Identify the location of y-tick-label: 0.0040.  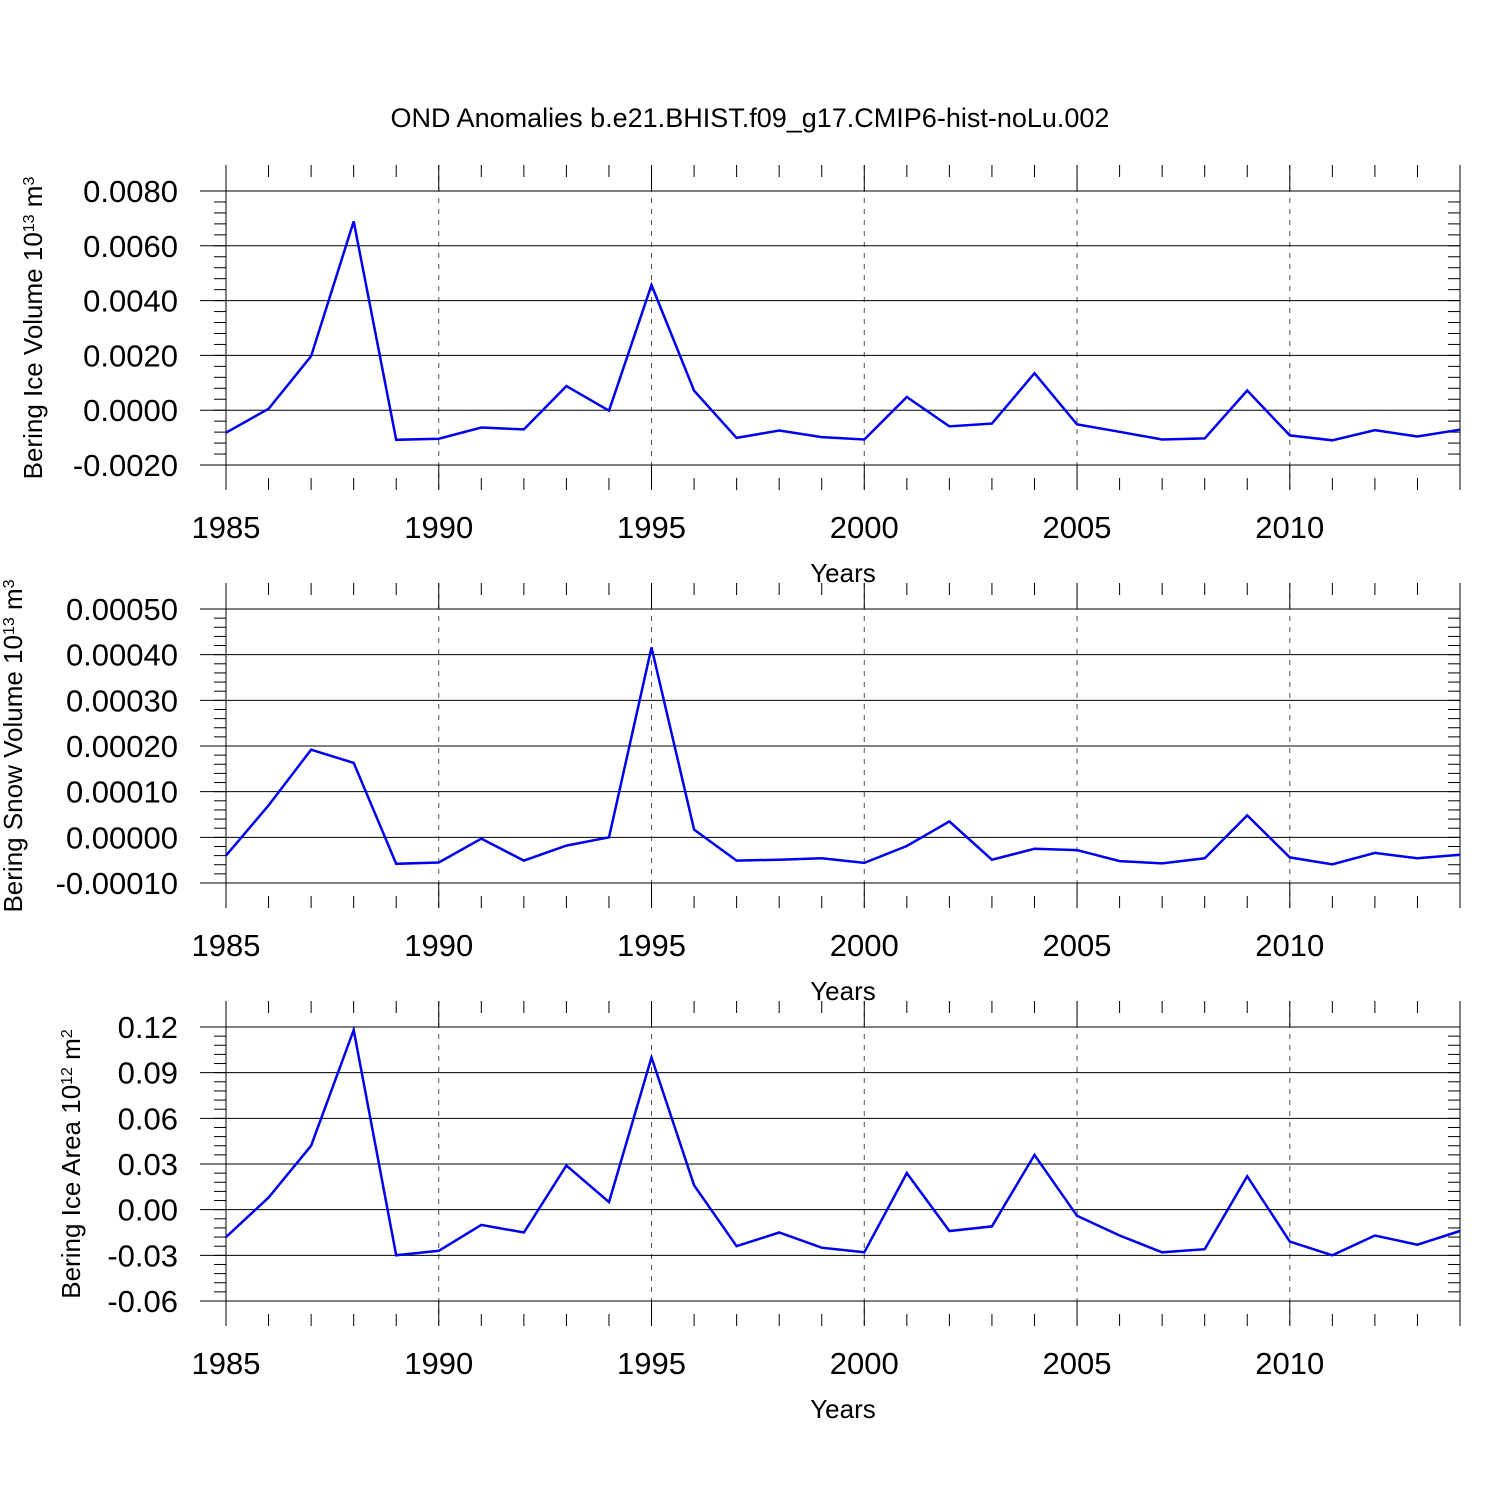
(130, 301).